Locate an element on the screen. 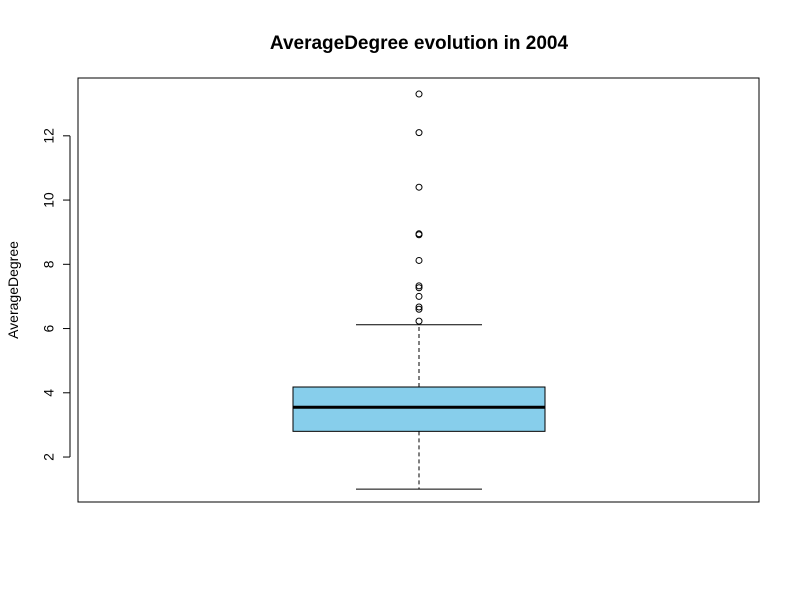 The width and height of the screenshot is (800, 600). y-tick-label: 2 is located at coordinates (49, 457).